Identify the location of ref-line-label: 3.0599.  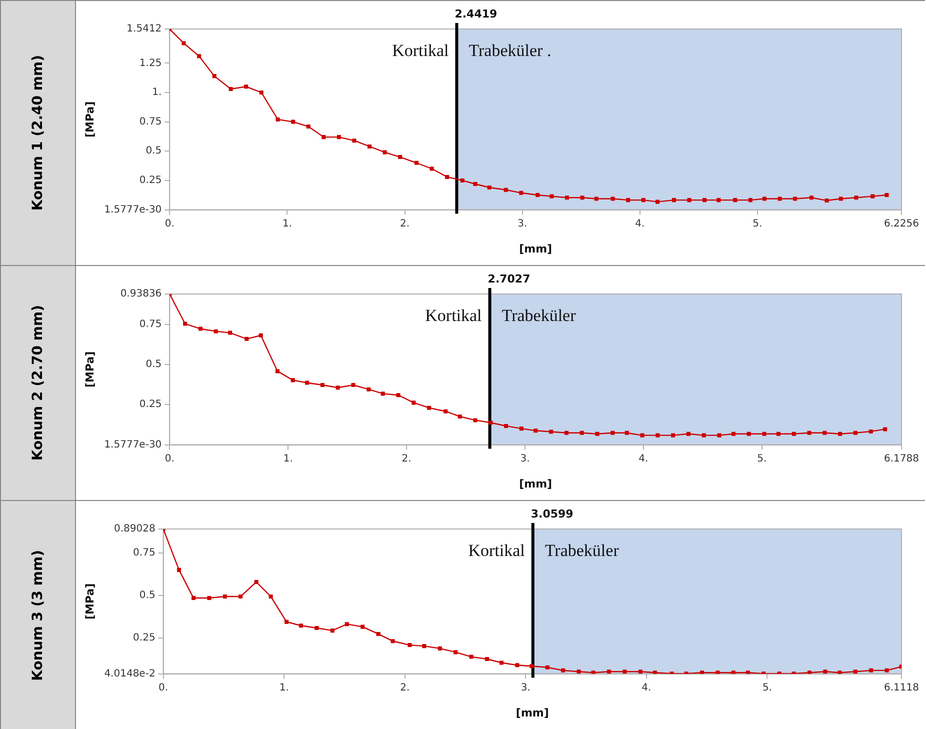
(552, 513).